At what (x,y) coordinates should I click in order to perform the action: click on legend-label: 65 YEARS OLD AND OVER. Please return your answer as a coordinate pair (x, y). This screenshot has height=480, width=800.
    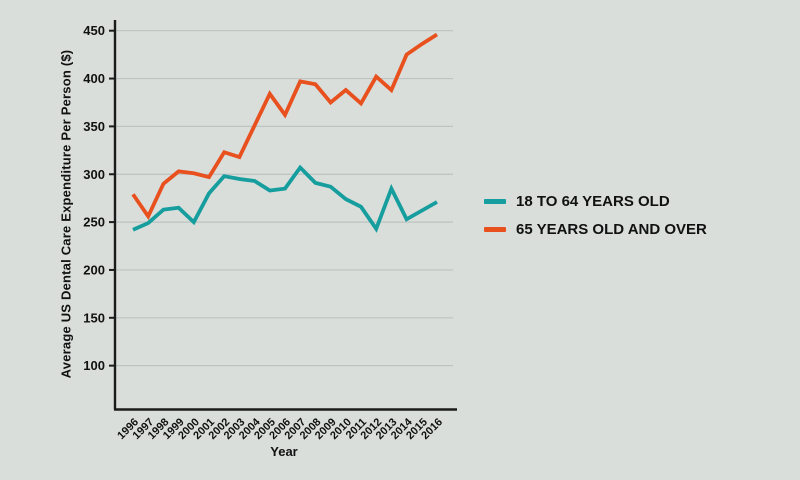
    Looking at the image, I should click on (611, 229).